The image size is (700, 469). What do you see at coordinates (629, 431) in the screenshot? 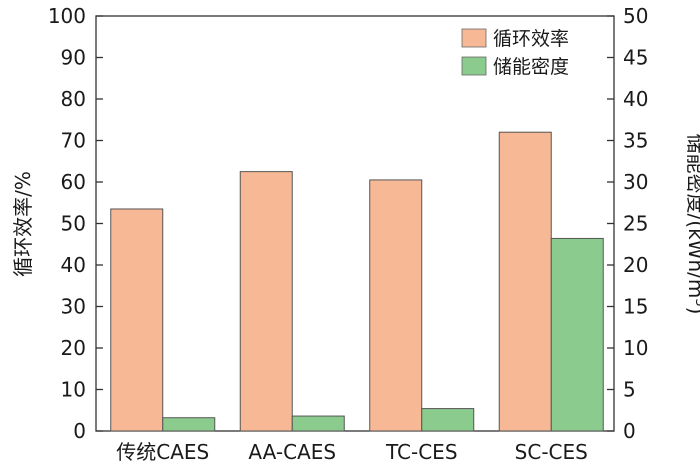
I see `y-right-tick-label: 0` at bounding box center [629, 431].